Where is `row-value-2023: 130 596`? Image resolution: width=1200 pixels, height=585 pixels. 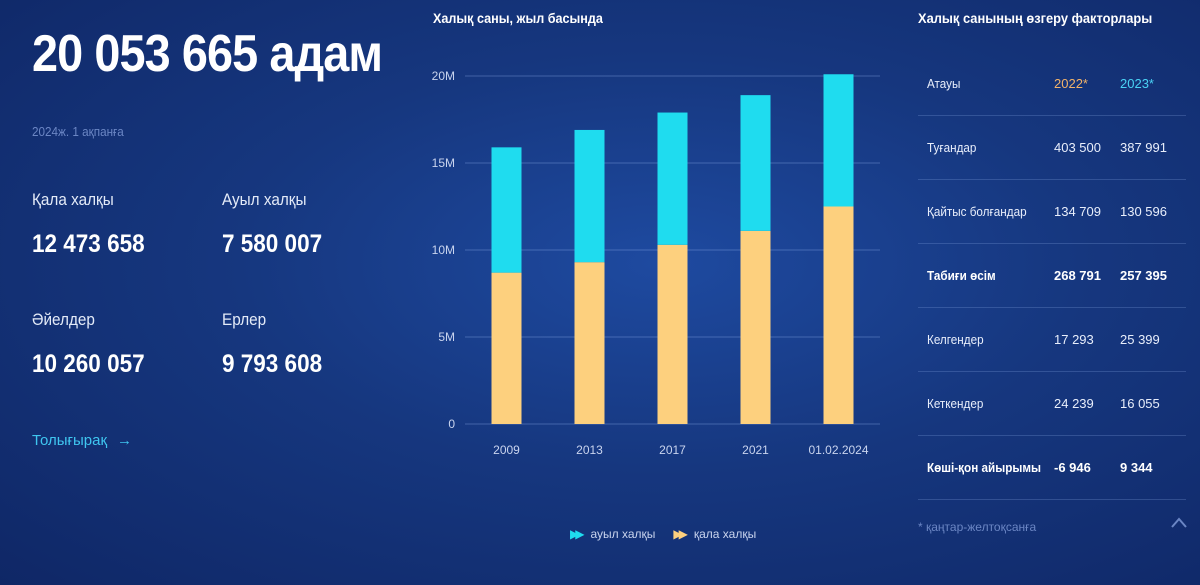
row-value-2023: 130 596 is located at coordinates (1143, 211).